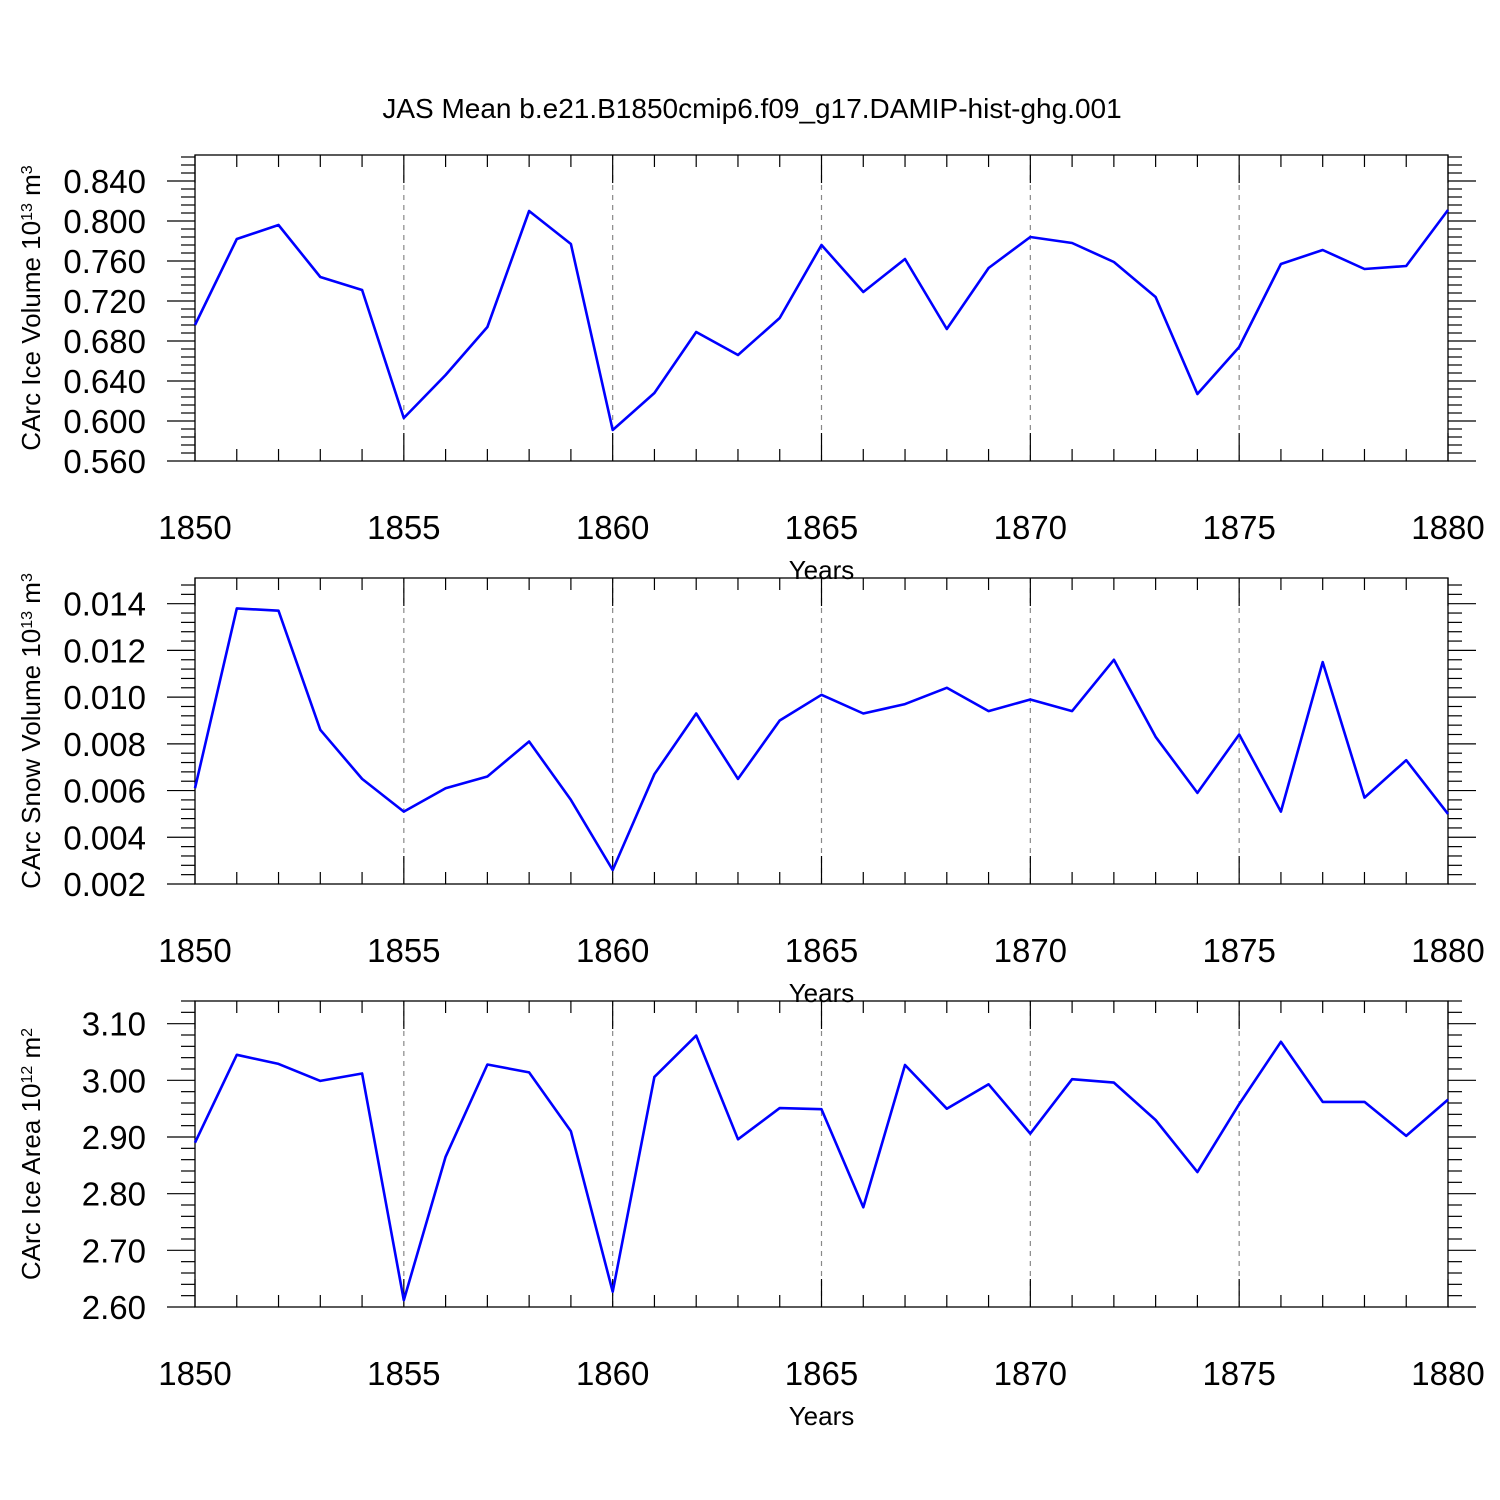  Describe the element at coordinates (104, 261) in the screenshot. I see `y-tick-label: 0.760` at that location.